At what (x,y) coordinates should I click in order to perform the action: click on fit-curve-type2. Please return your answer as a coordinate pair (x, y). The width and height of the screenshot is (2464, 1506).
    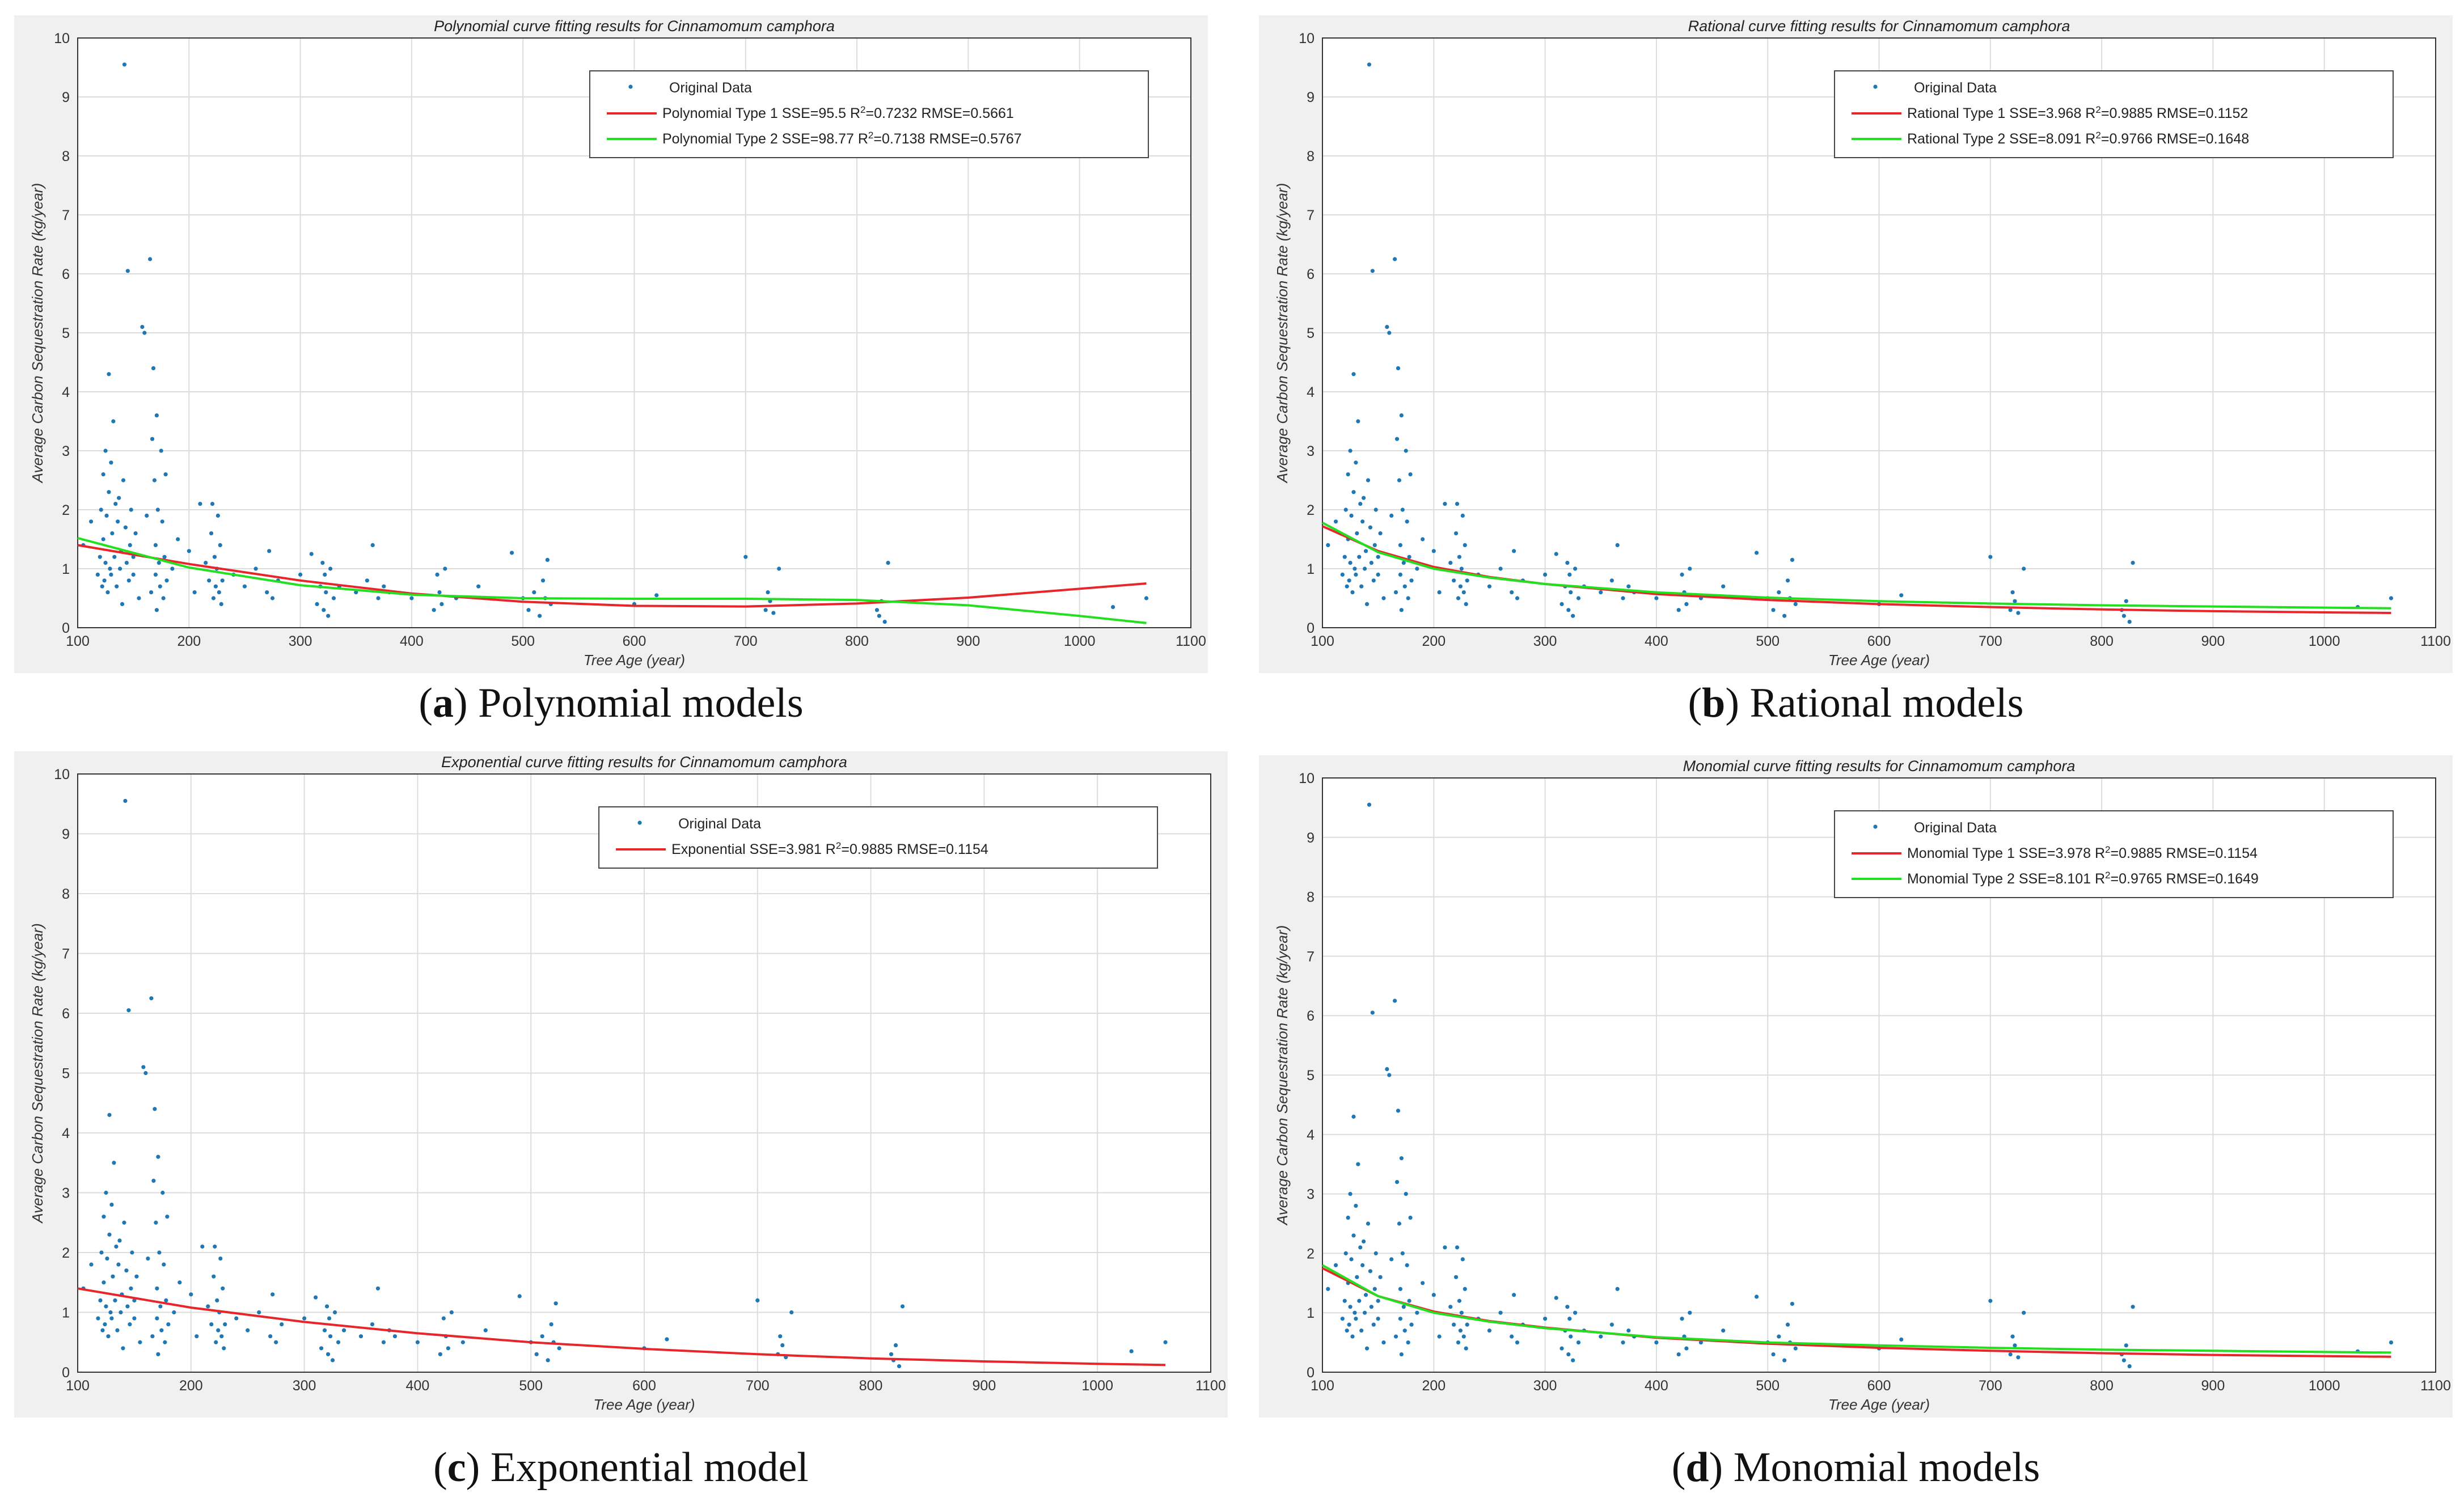
    Looking at the image, I should click on (1856, 1309).